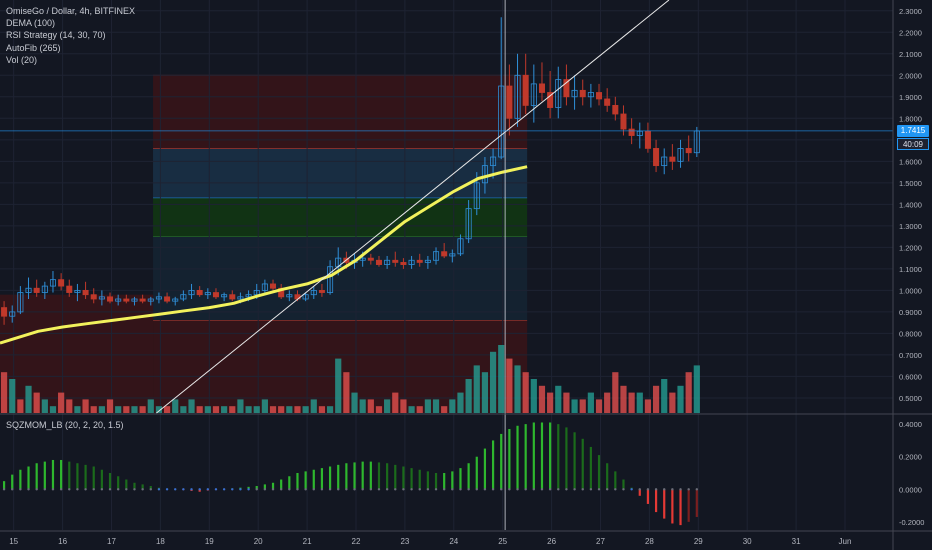 This screenshot has height=550, width=932. I want to click on legend-rsi: RSI Strategy (14, 30, 70), so click(56, 35).